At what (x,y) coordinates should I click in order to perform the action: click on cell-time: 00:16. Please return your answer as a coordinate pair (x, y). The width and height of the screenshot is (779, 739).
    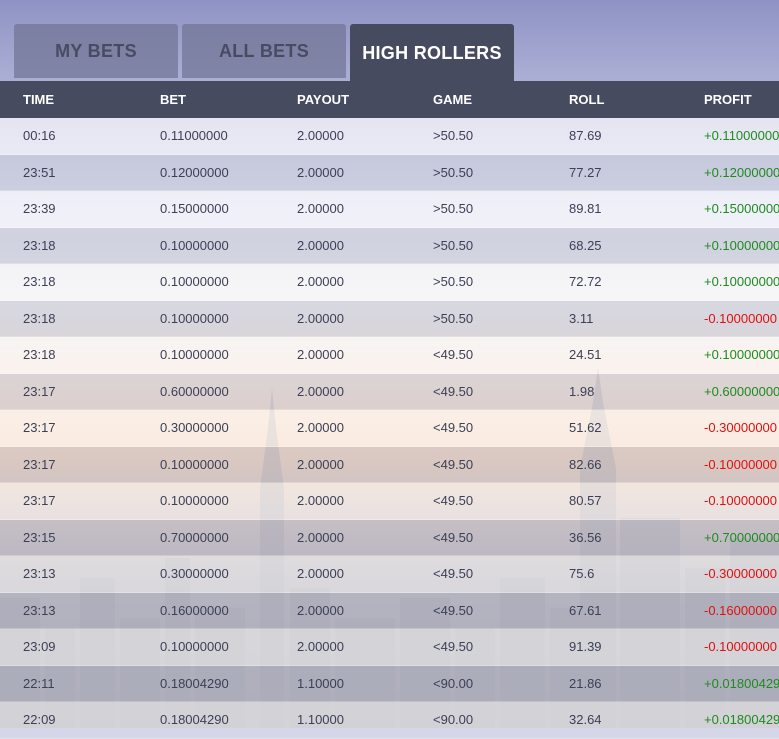
    Looking at the image, I should click on (39, 136).